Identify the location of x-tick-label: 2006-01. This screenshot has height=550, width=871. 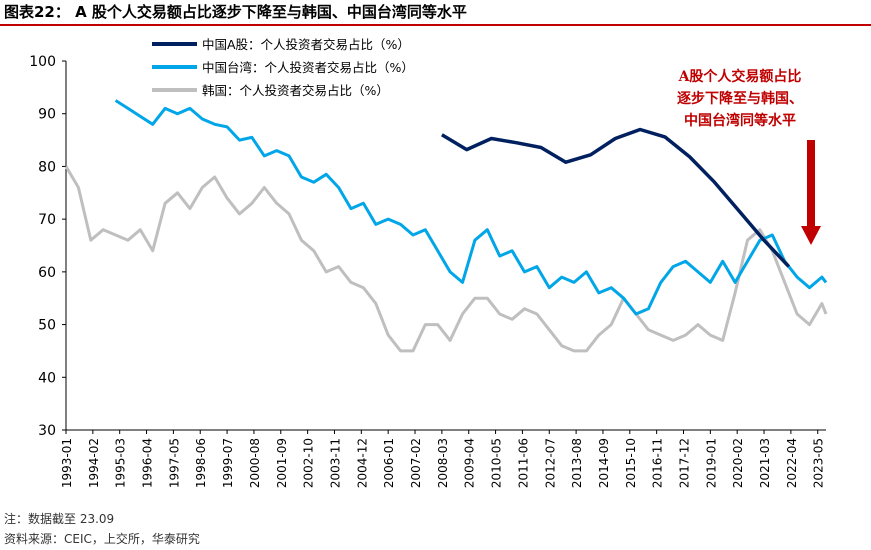
(389, 463).